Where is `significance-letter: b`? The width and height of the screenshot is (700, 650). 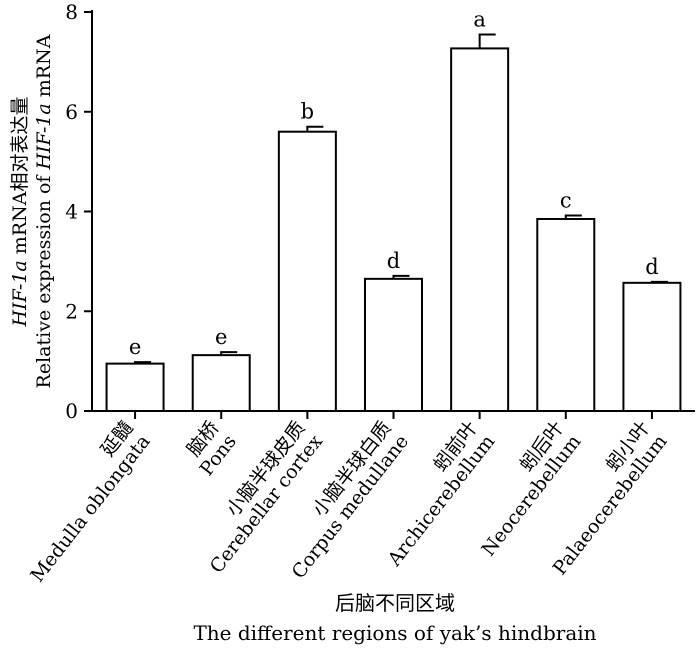 significance-letter: b is located at coordinates (307, 112).